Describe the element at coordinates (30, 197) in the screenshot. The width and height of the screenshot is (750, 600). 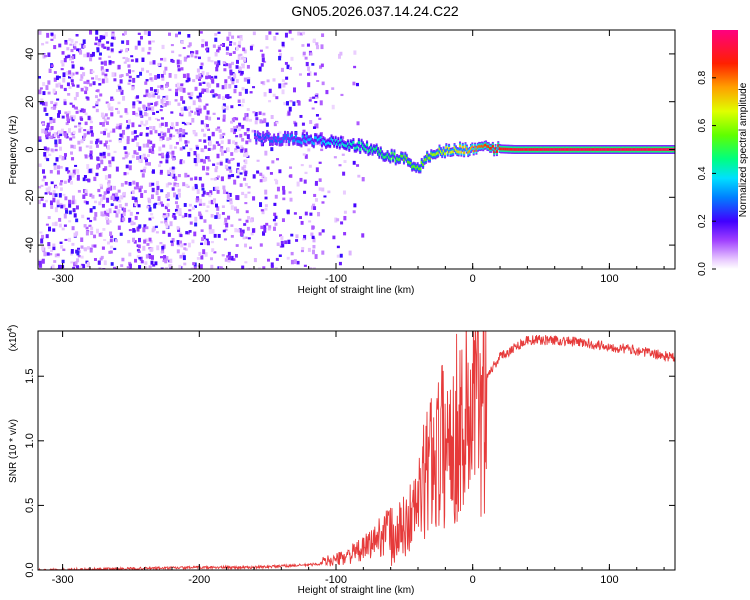
I see `spectrogram-y-tick-label: -20` at that location.